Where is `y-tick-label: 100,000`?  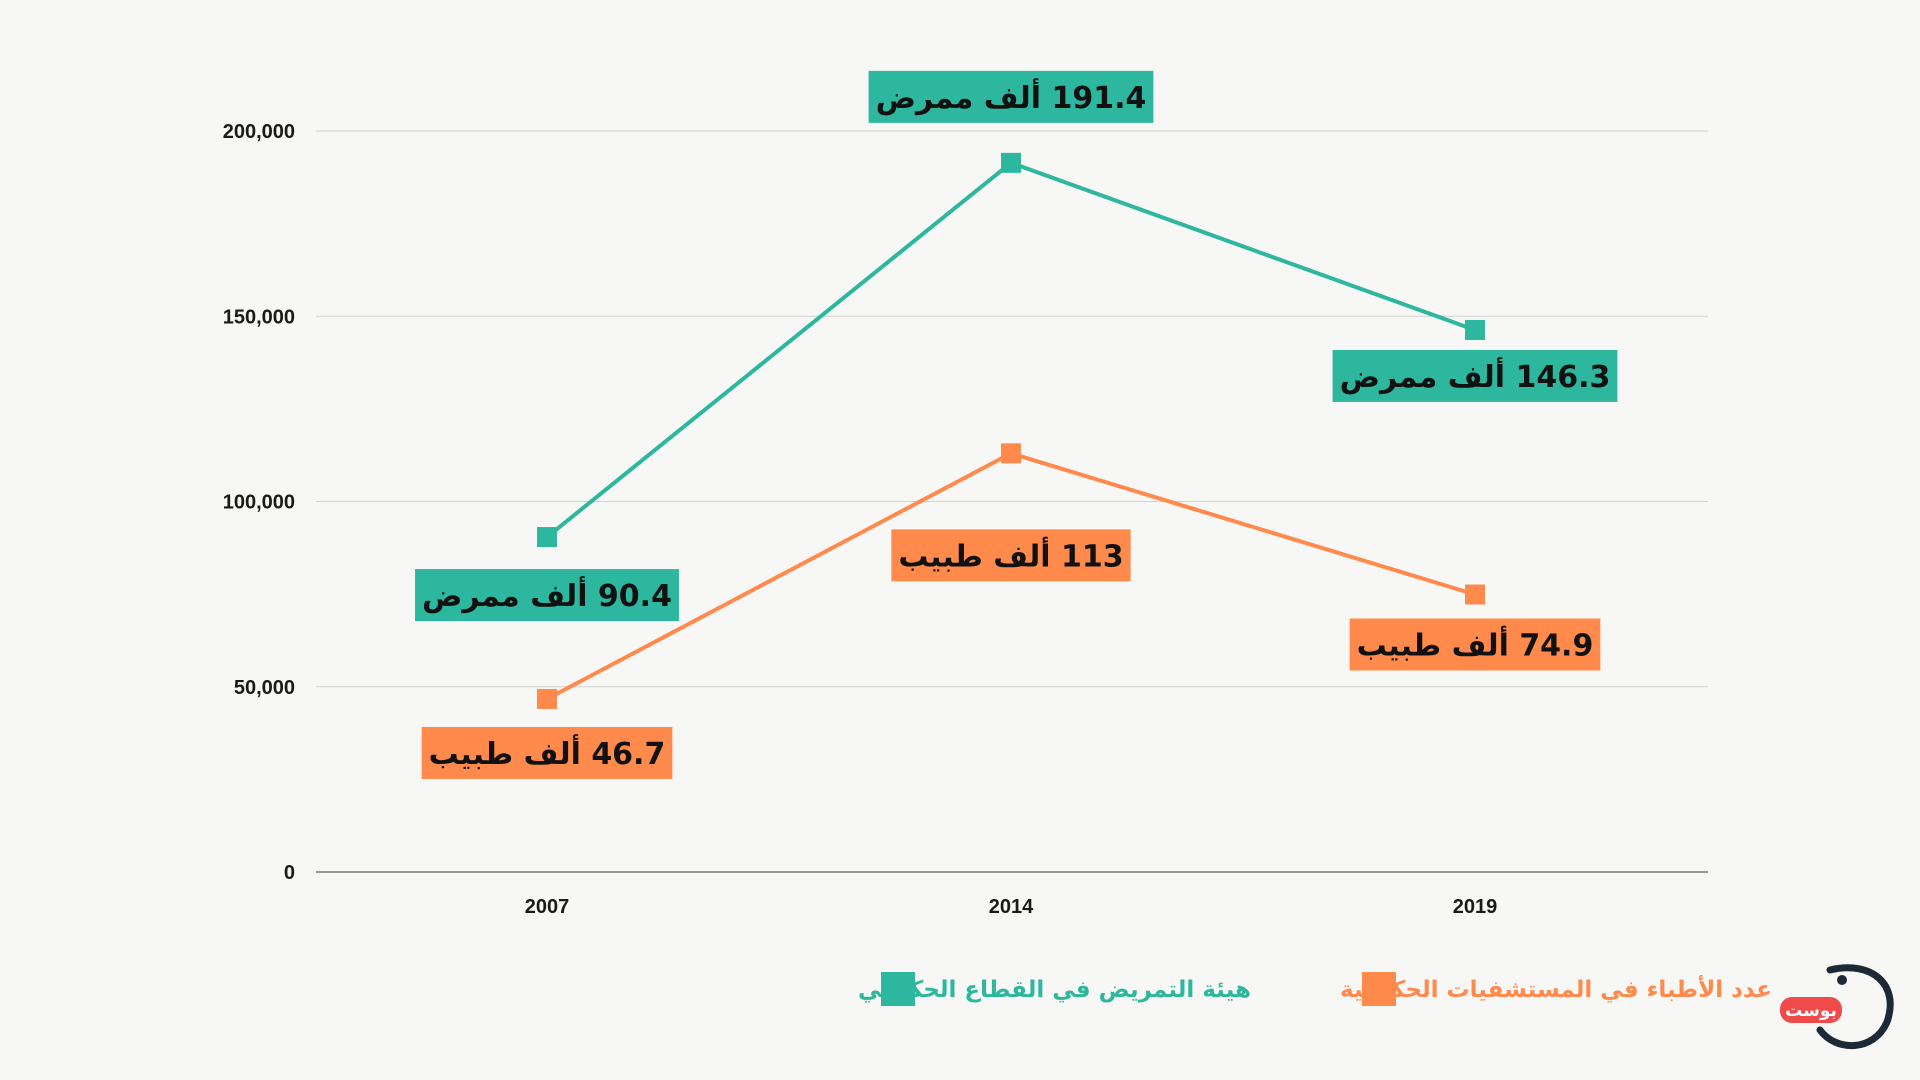 y-tick-label: 100,000 is located at coordinates (259, 503).